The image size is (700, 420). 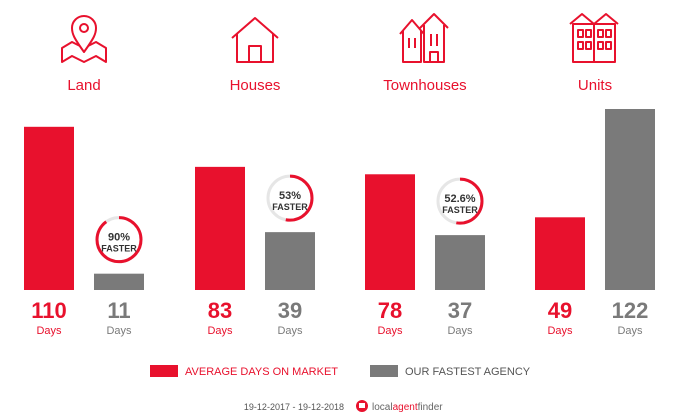 I want to click on faster-percent-houses: 53%, so click(x=290, y=196).